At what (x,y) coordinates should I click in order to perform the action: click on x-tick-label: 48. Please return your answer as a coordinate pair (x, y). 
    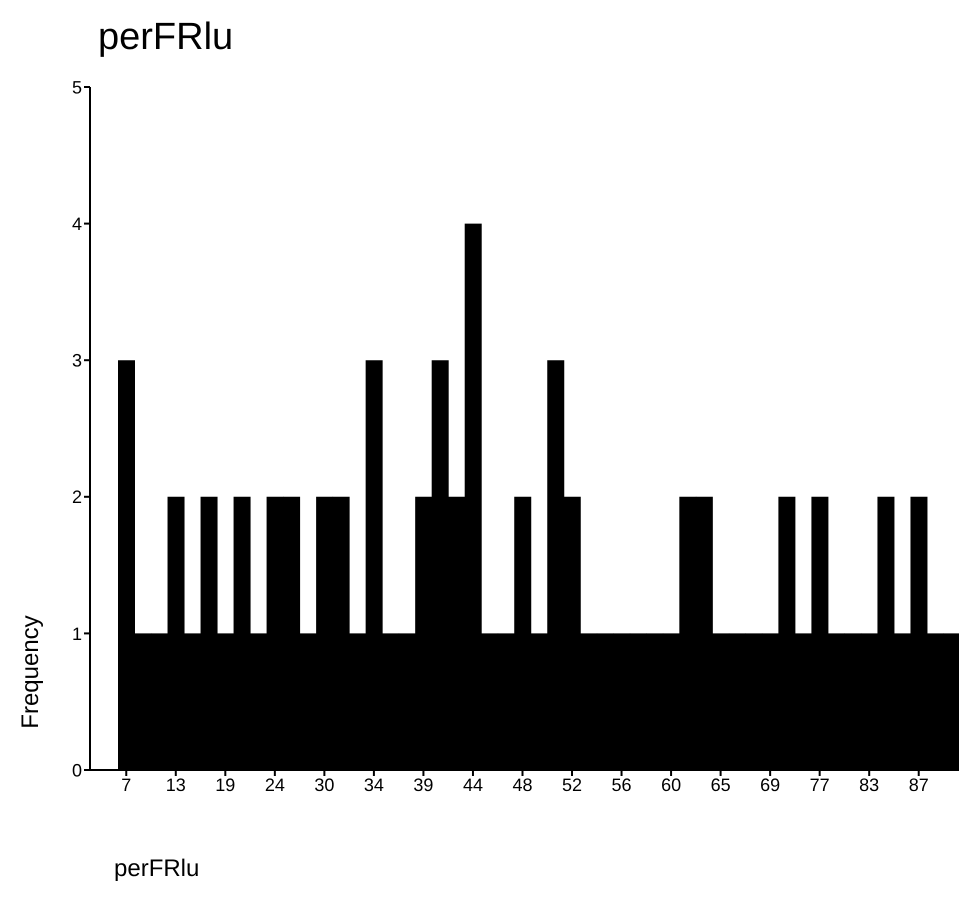
    Looking at the image, I should click on (522, 784).